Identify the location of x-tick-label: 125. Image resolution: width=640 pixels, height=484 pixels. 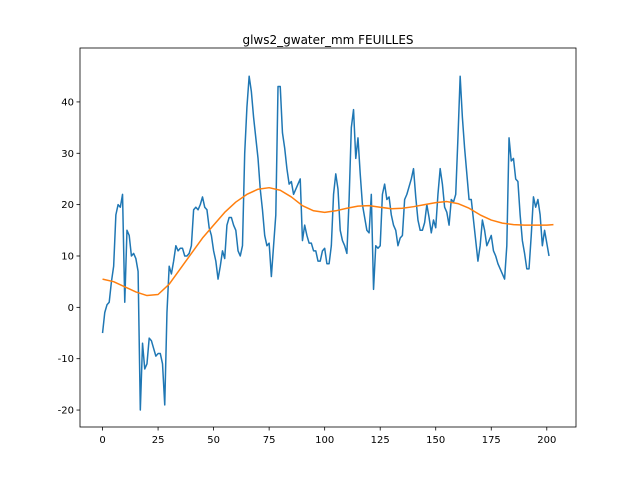
(380, 440).